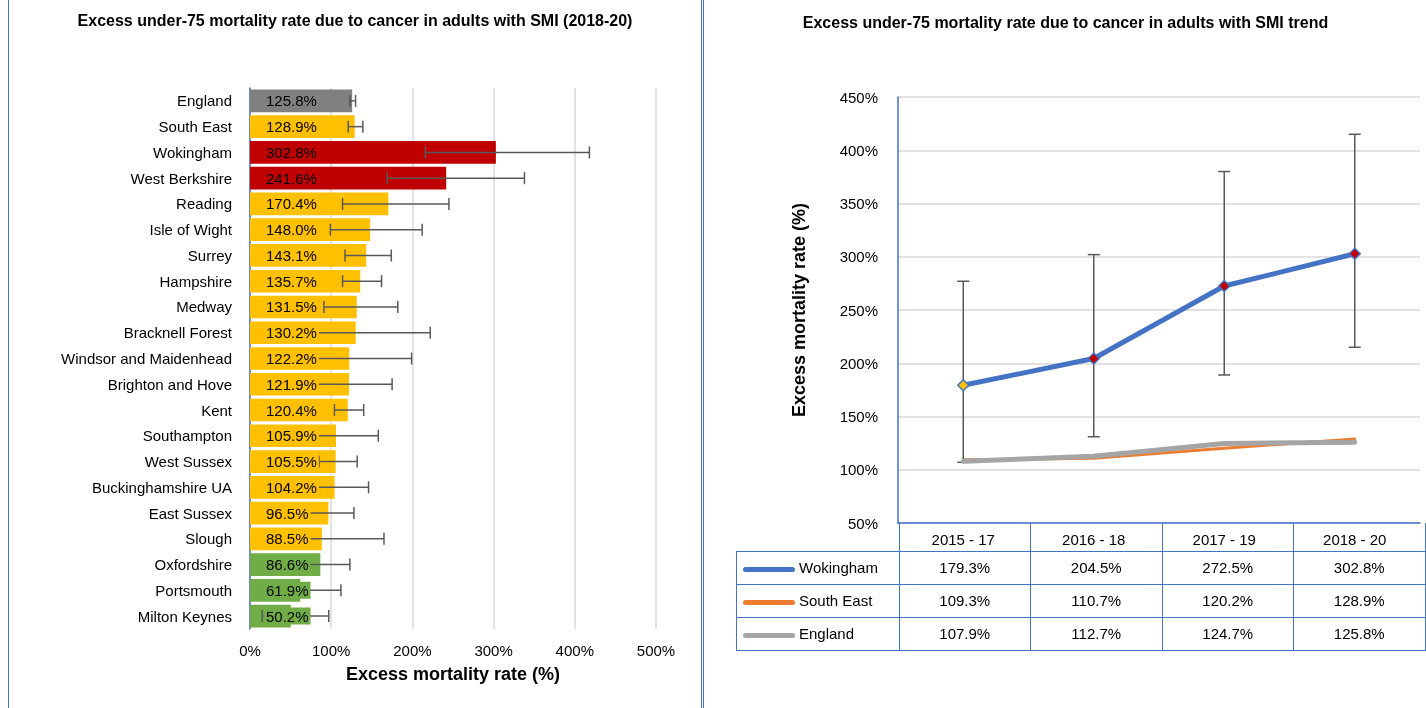  What do you see at coordinates (287, 539) in the screenshot?
I see `data-label: 88.5%` at bounding box center [287, 539].